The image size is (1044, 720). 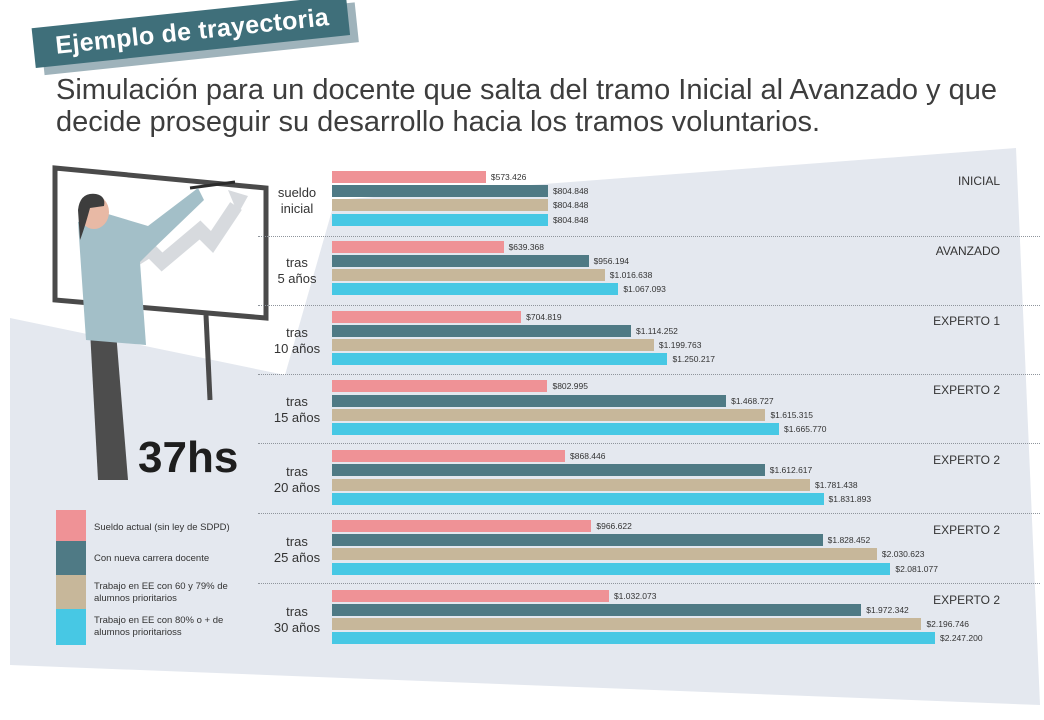 What do you see at coordinates (903, 554) in the screenshot?
I see `bar-value-label: $2.030.623` at bounding box center [903, 554].